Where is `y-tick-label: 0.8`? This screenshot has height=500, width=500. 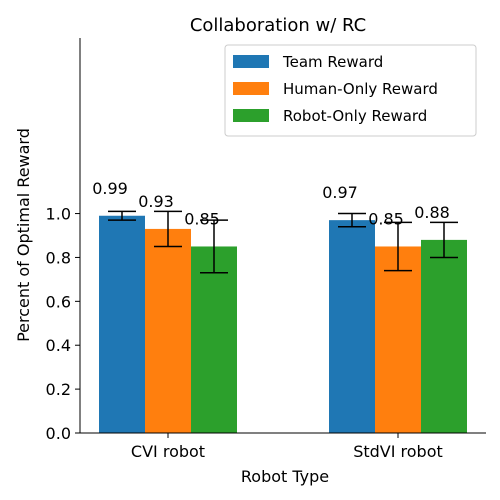 y-tick-label: 0.8 is located at coordinates (58, 257).